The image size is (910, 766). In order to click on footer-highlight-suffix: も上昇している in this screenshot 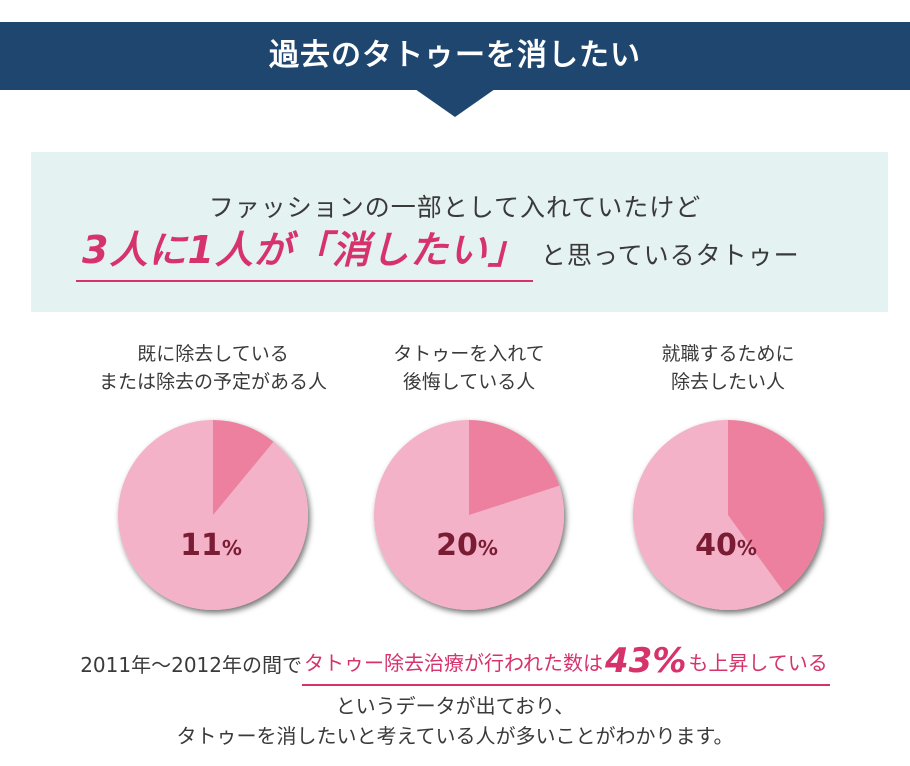, I will do `click(758, 663)`.